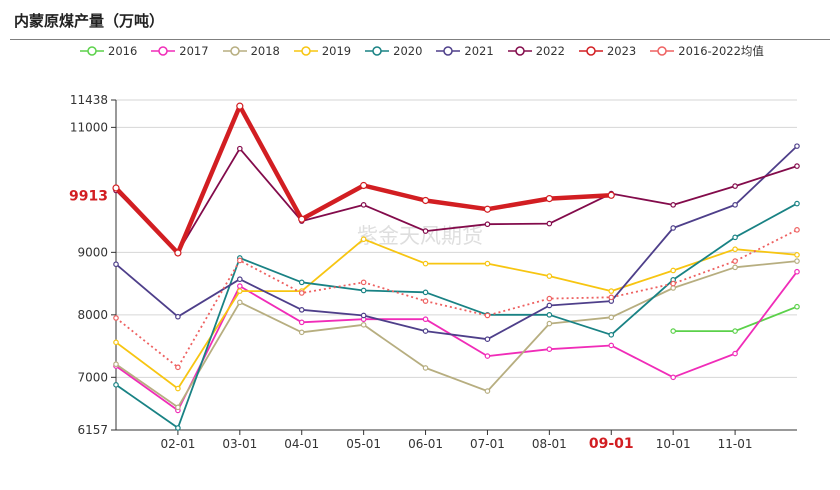 The height and width of the screenshot is (490, 840). I want to click on y-tick-label: 11000, so click(89, 127).